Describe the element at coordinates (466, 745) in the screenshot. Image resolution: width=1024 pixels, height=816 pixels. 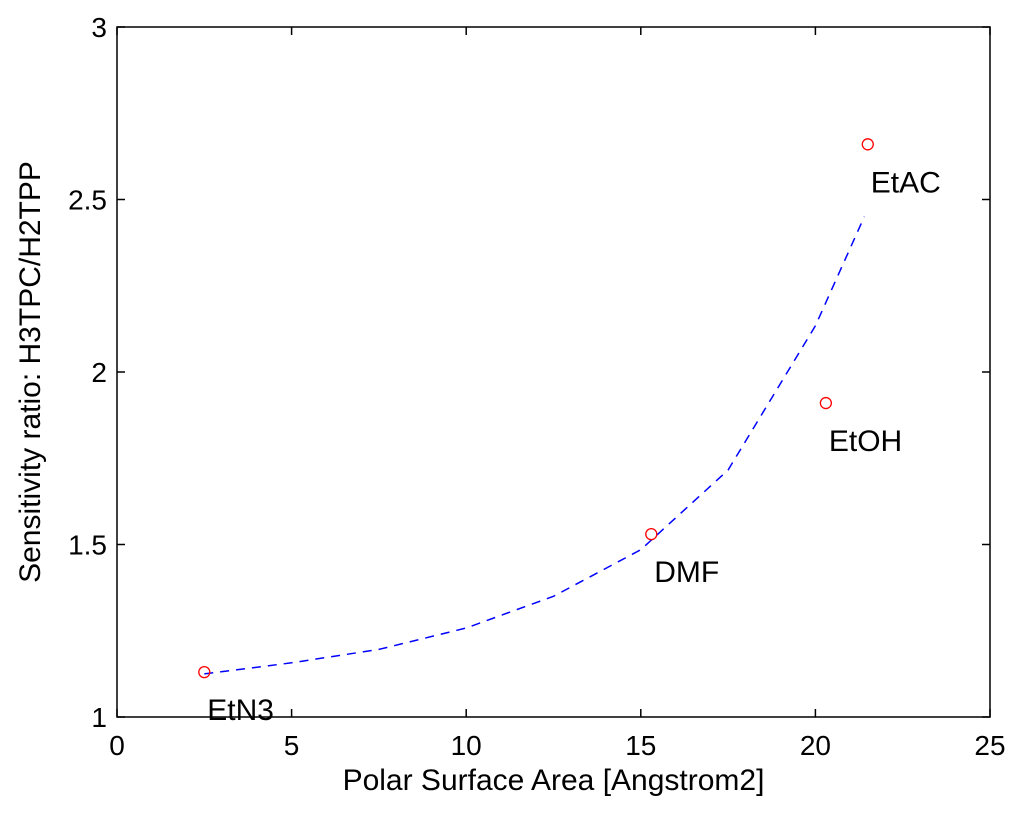
I see `x-tick-label: 10` at that location.